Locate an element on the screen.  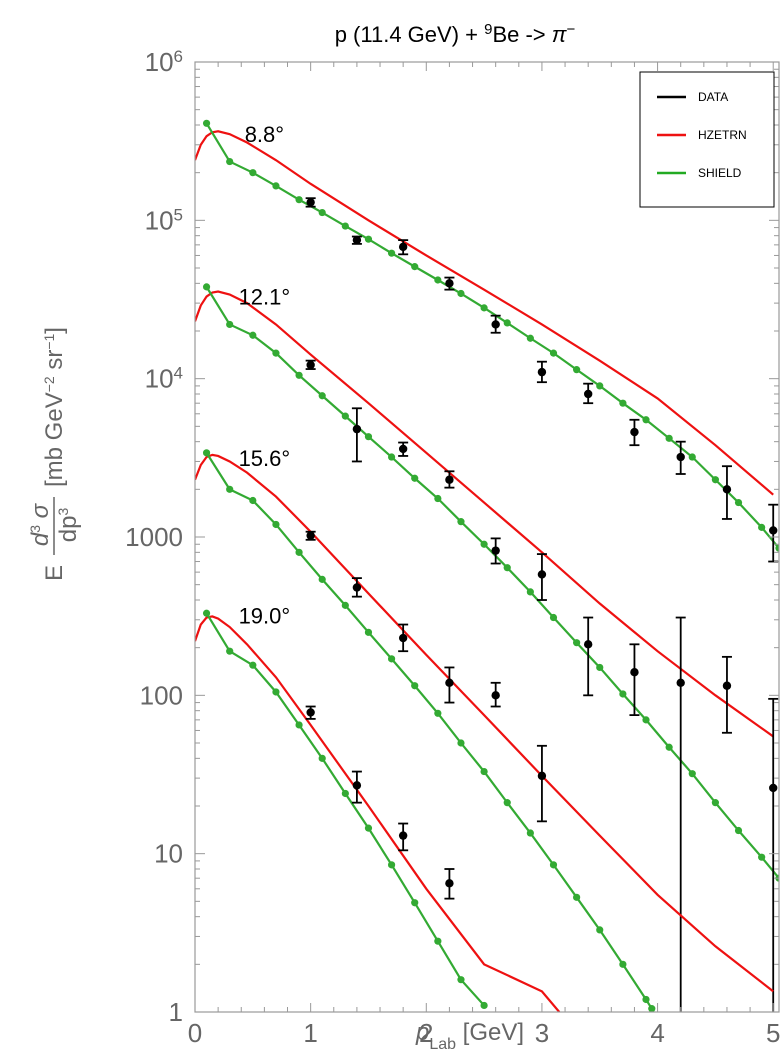
y-axis-title: E d3 σ dp3 [mb GeV−2 sr−1] is located at coordinates (54, 454).